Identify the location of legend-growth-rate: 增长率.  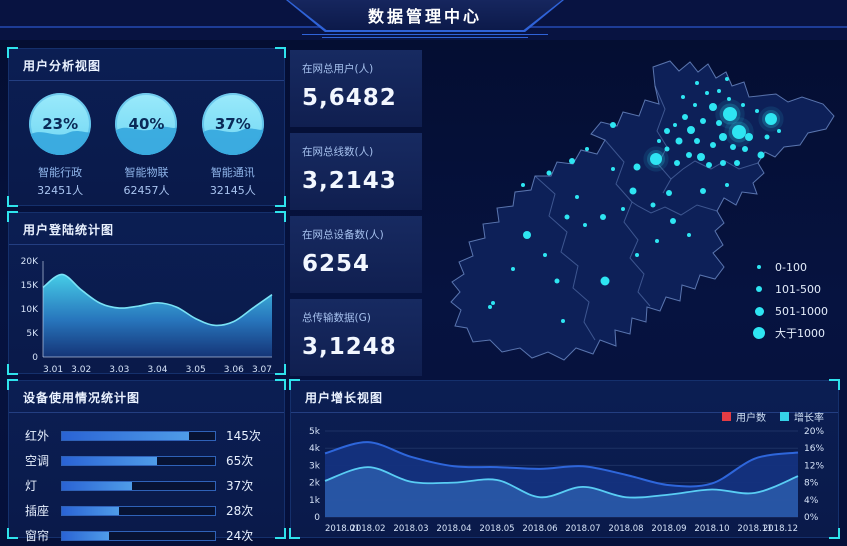
(802, 416).